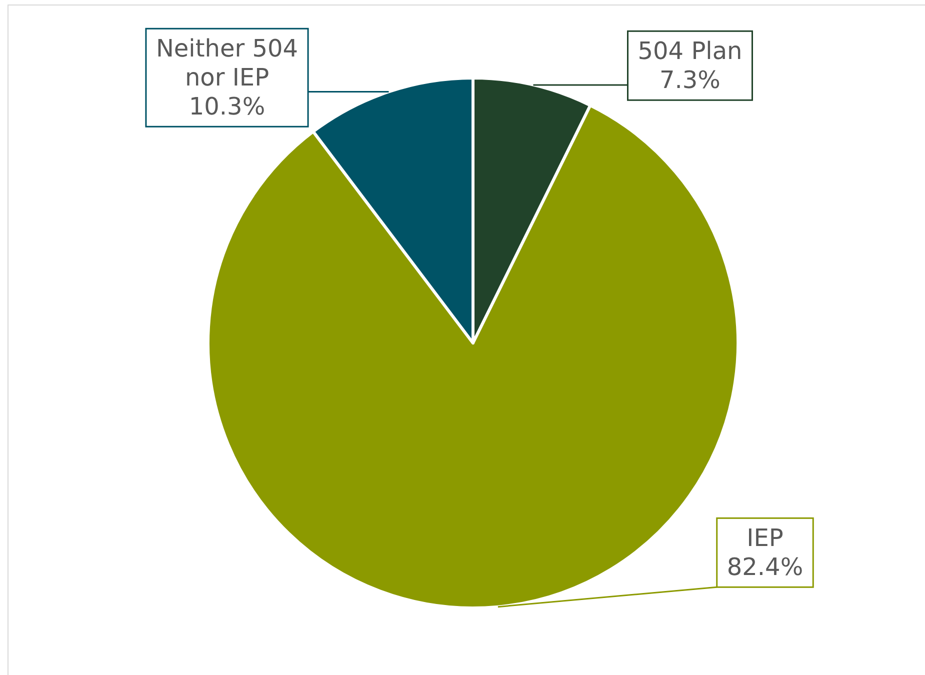 The width and height of the screenshot is (925, 675). What do you see at coordinates (227, 63) in the screenshot?
I see `slice-label: Neither 504 nor IEP` at bounding box center [227, 63].